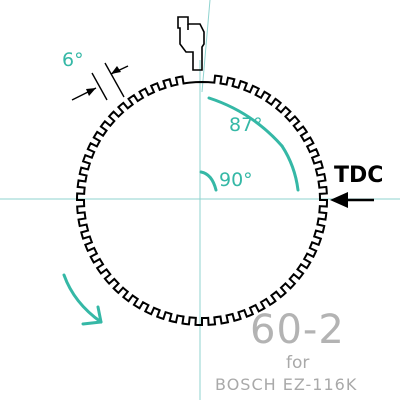 The height and width of the screenshot is (400, 400). What do you see at coordinates (73, 60) in the screenshot?
I see `tooth-pitch-label: 6°` at bounding box center [73, 60].